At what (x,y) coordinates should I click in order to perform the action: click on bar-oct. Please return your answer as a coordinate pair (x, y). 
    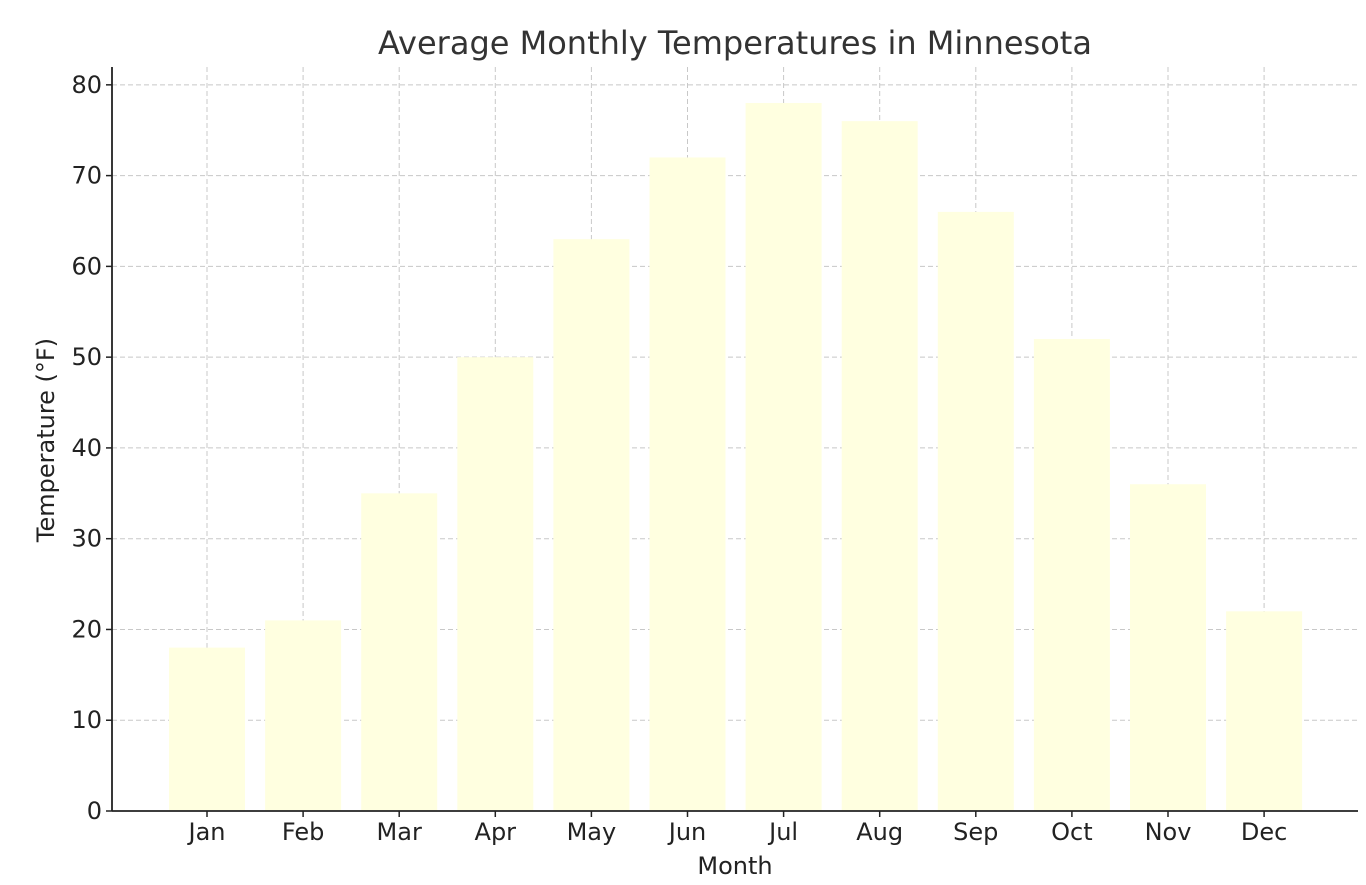
    Looking at the image, I should click on (1071, 574).